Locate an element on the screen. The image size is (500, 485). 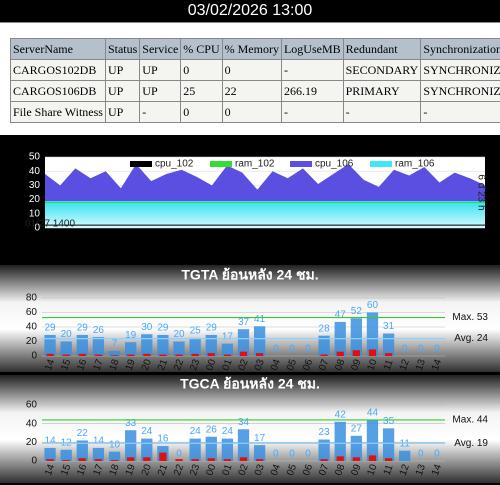
x-tick-label: 10 is located at coordinates (373, 365).